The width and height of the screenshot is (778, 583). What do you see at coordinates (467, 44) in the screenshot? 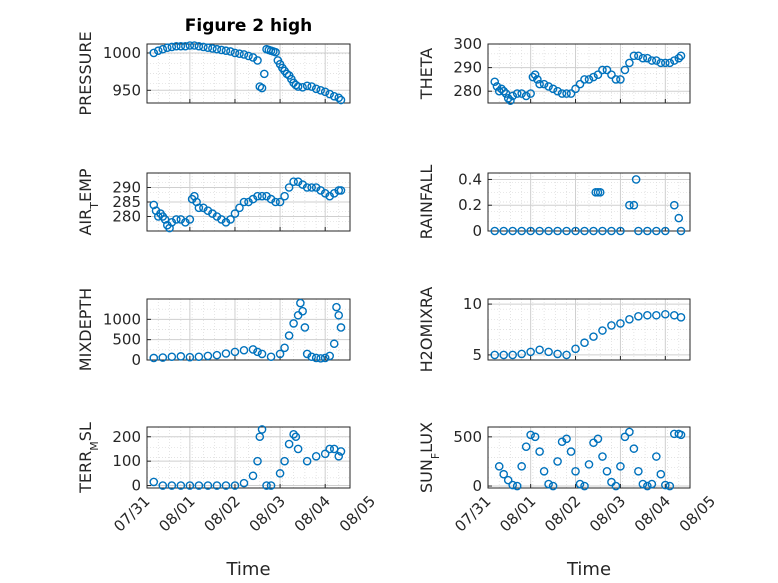
I see `y-tick-label: 300` at bounding box center [467, 44].